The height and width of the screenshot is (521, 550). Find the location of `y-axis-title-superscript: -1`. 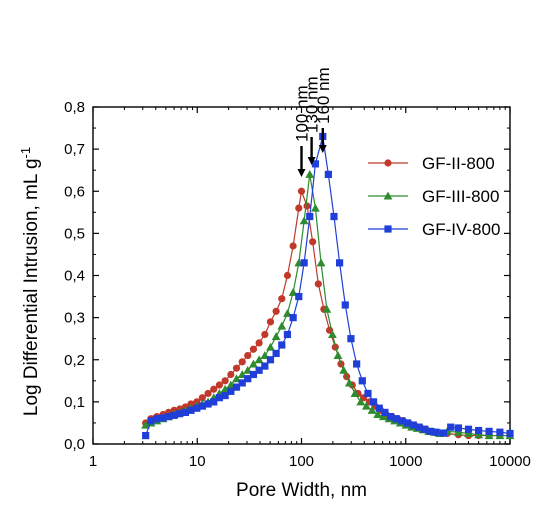

y-axis-title-superscript: -1 is located at coordinates (25, 153).